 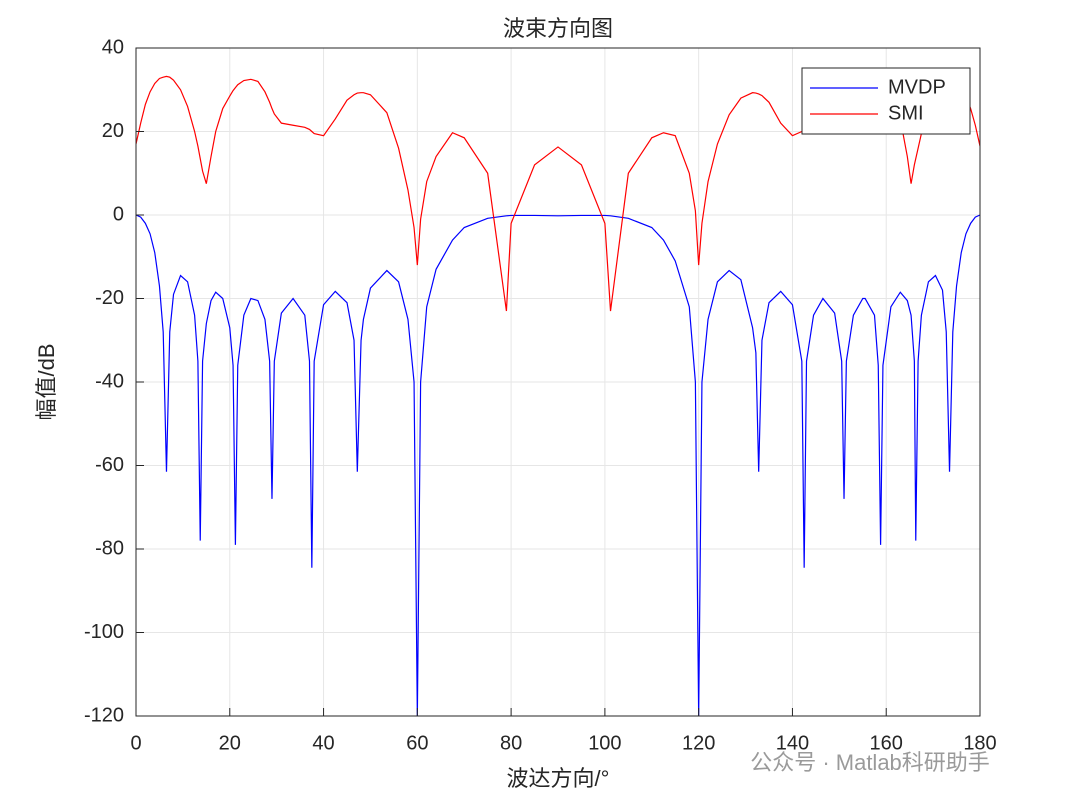 I want to click on legend-box, so click(x=886, y=101).